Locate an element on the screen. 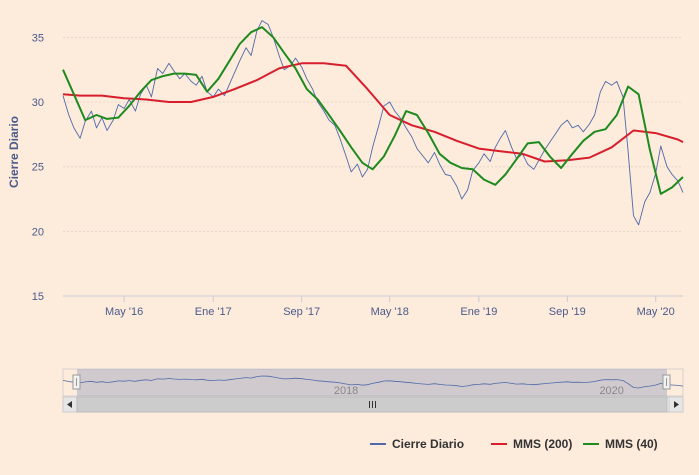  y-tick-label: 25 is located at coordinates (38, 168).